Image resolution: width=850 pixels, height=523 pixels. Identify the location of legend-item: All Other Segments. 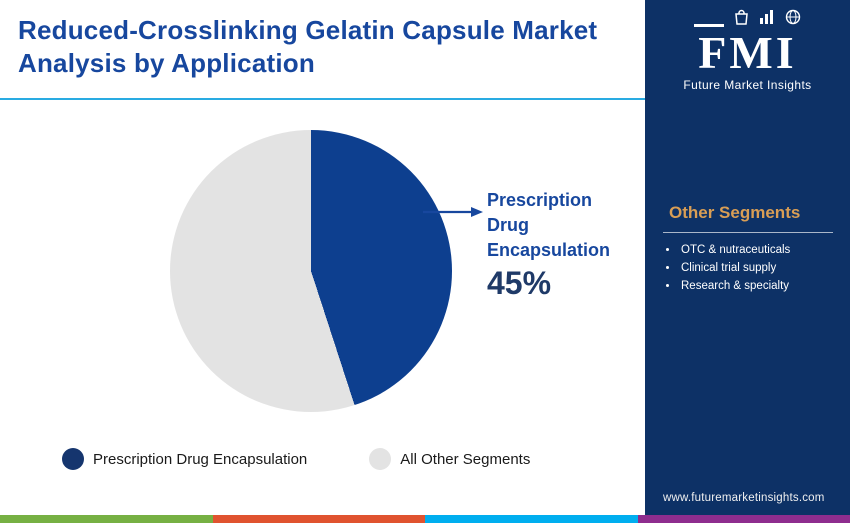
(449, 459).